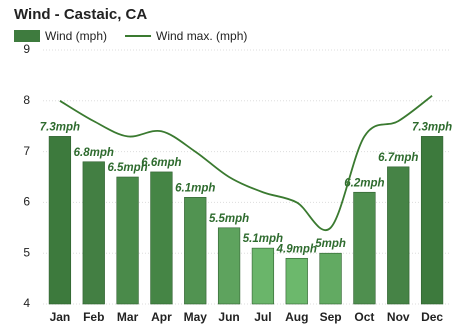  Describe the element at coordinates (398, 158) in the screenshot. I see `value-label: 6.7mph` at that location.